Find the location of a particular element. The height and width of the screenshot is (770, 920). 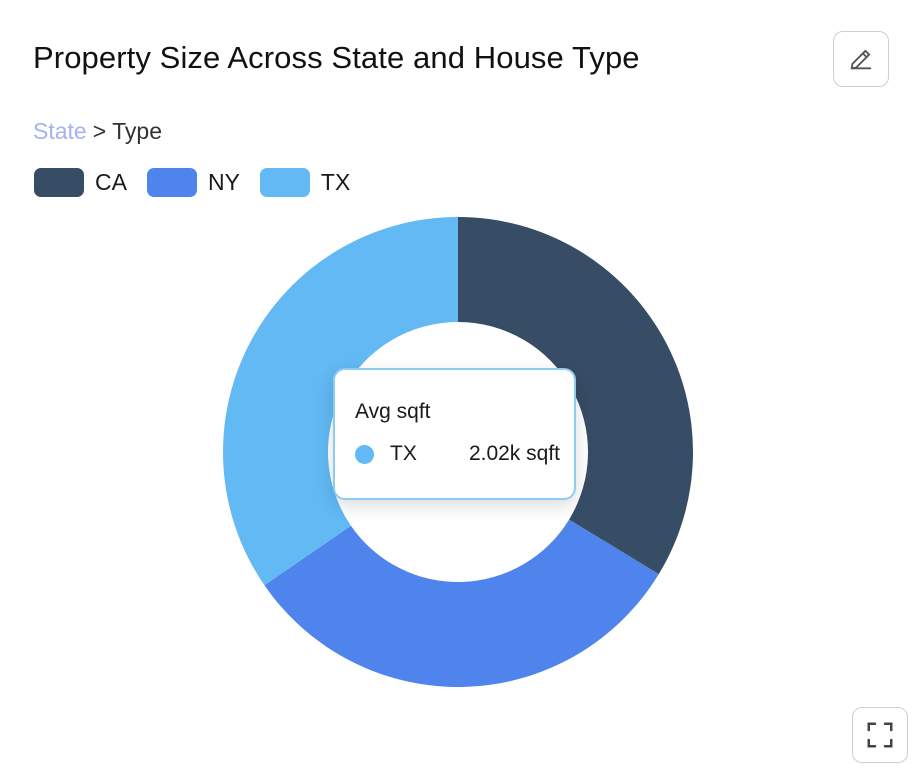

legend-swatch-ca is located at coordinates (59, 182).